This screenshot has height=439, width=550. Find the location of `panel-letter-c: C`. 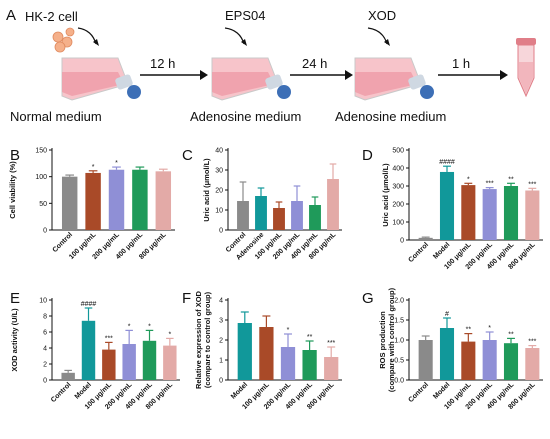

panel-letter-c: C is located at coordinates (187, 155).